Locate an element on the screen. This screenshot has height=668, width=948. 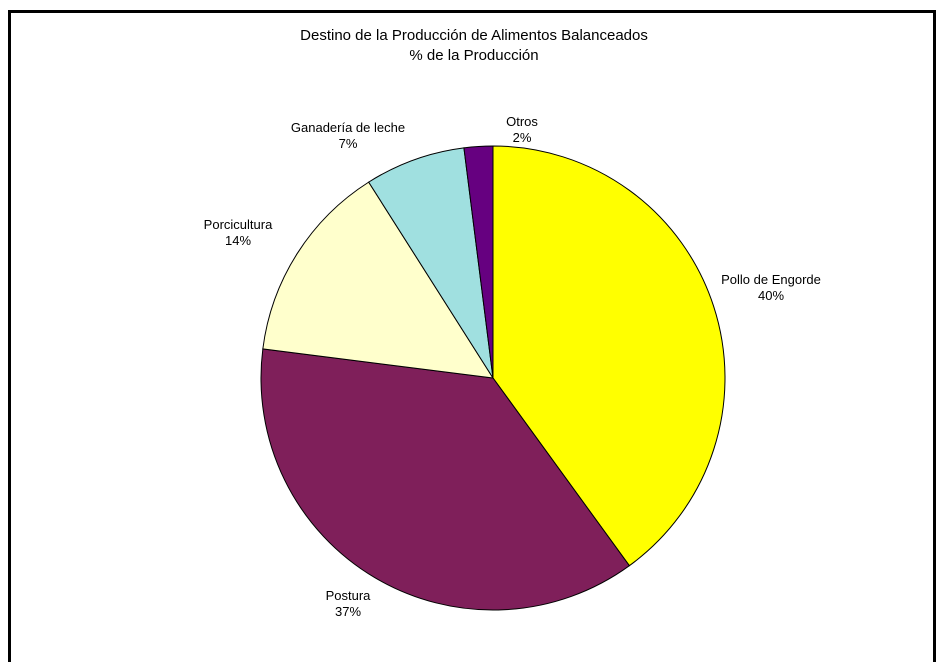
slice-value-label-2: 14% is located at coordinates (238, 240).